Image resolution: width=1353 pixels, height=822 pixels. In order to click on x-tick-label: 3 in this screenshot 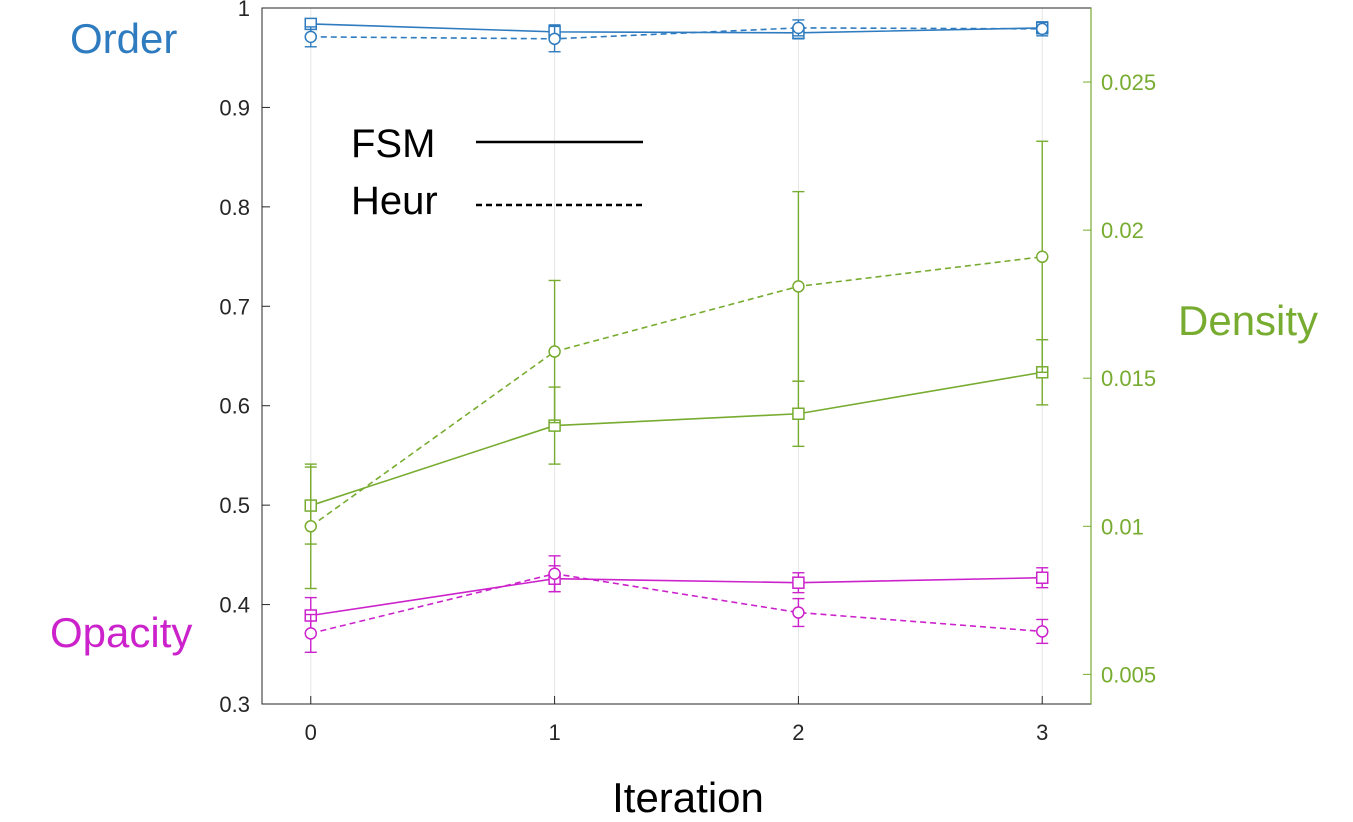, I will do `click(1042, 732)`.